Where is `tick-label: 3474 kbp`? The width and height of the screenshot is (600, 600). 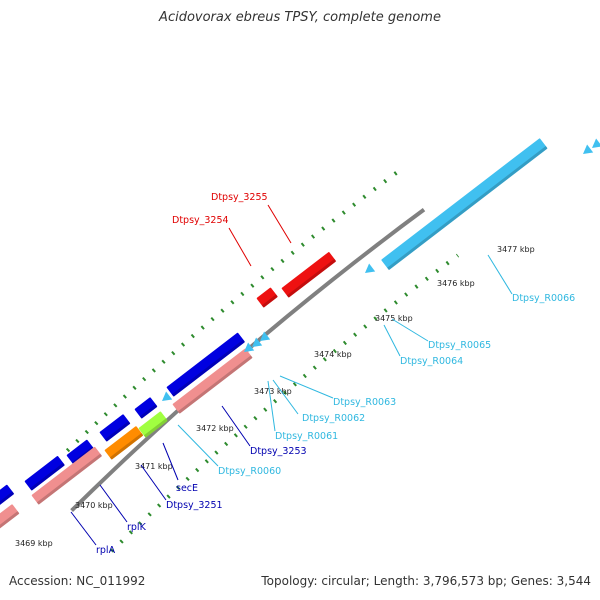 tick-label: 3474 kbp is located at coordinates (333, 354).